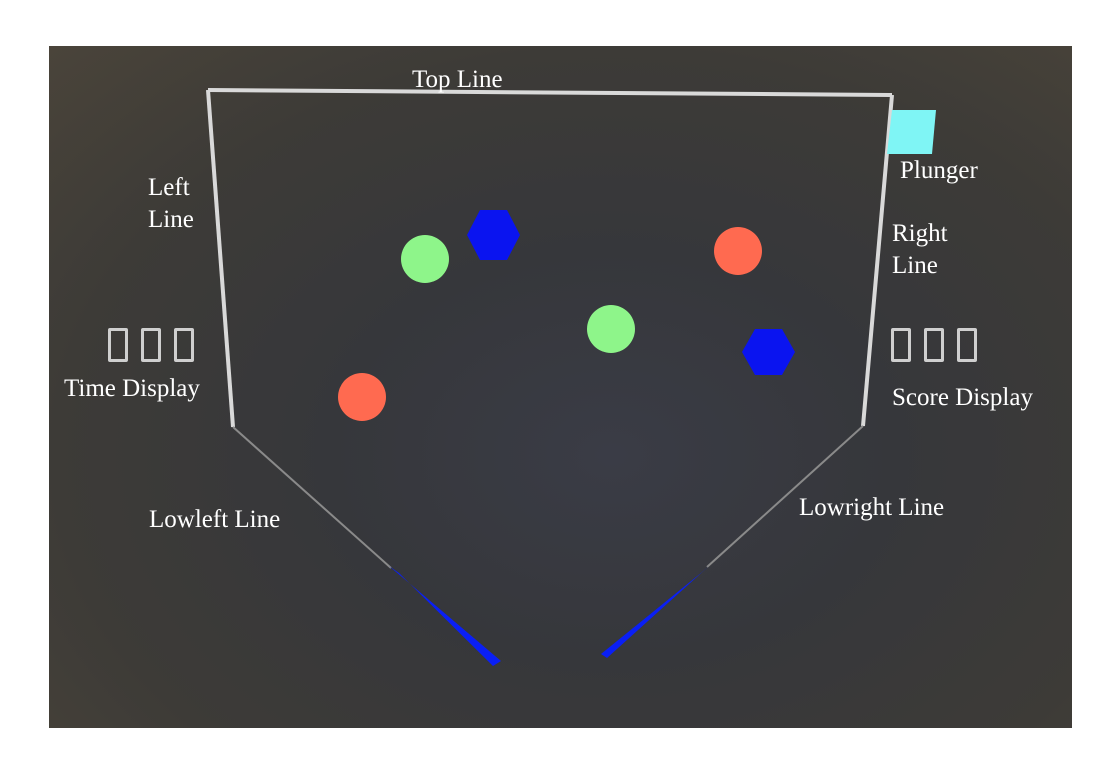  I want to click on plunger-label: Plunger, so click(939, 170).